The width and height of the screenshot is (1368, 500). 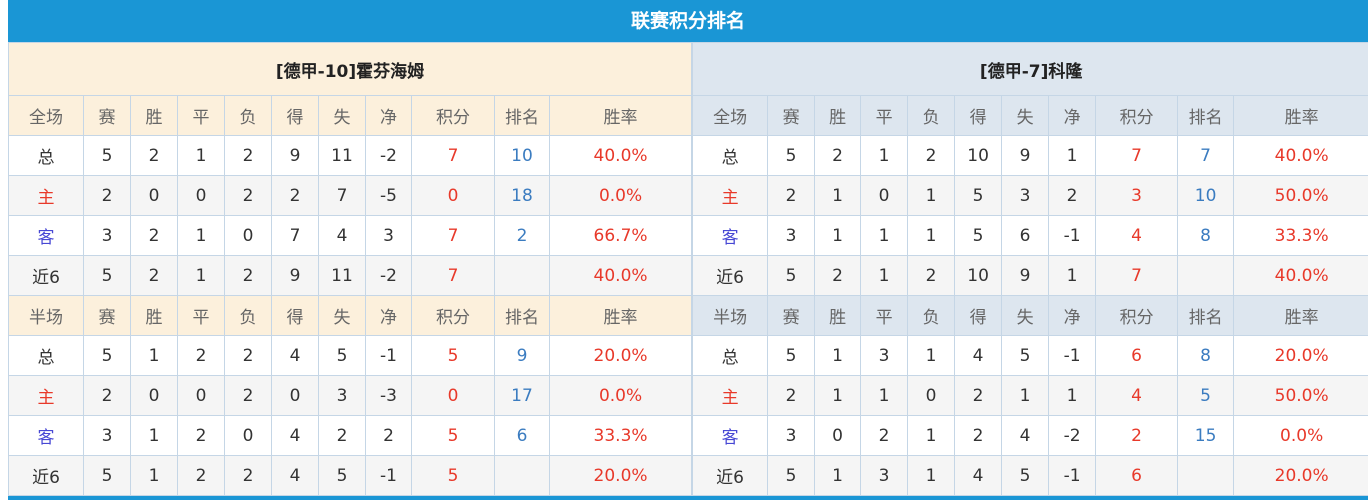 I want to click on cell-goals-for: 10, so click(x=978, y=155).